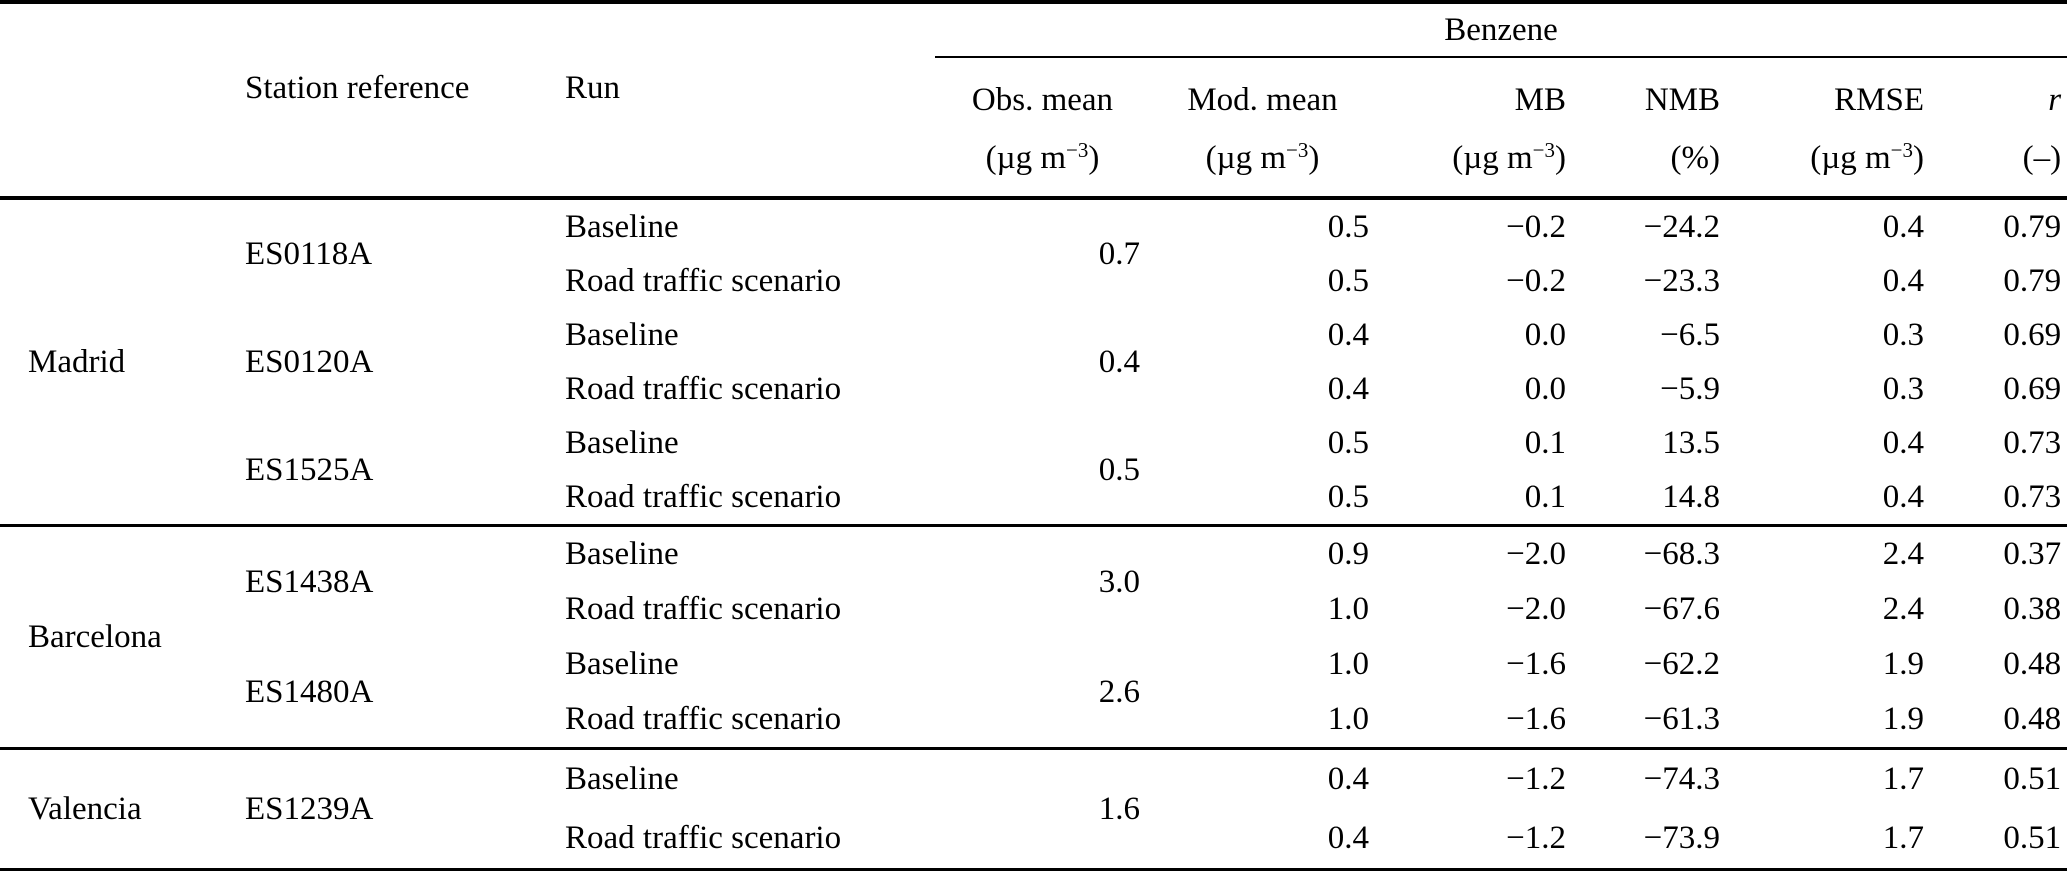  I want to click on cell-station-es0120a: ES0120A, so click(309, 361).